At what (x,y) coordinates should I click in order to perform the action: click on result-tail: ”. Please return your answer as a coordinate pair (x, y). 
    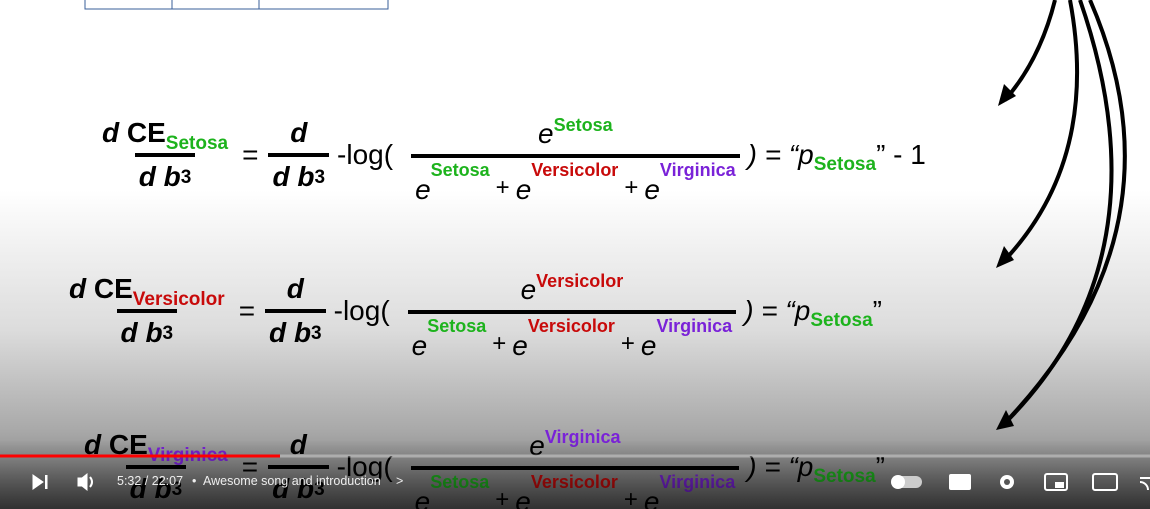
    Looking at the image, I should click on (877, 310).